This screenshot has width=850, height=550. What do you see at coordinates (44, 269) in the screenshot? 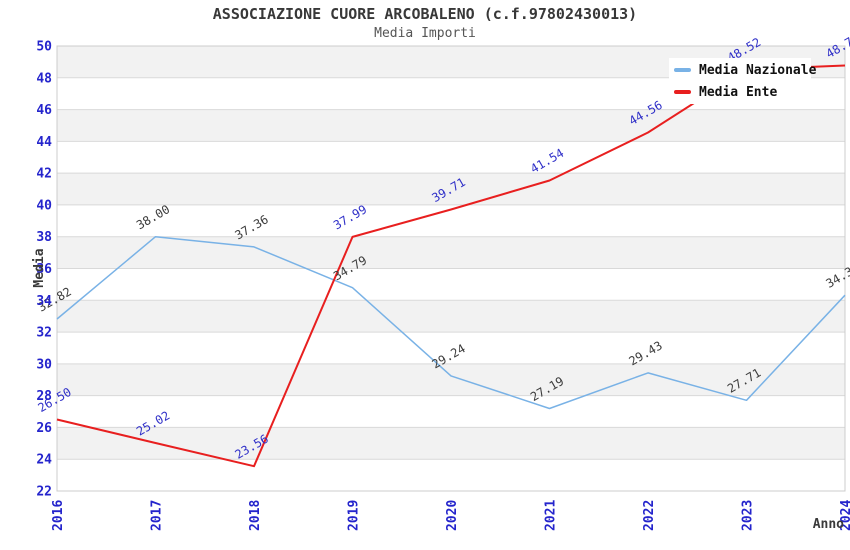
I see `y-tick-label: 36` at bounding box center [44, 269].